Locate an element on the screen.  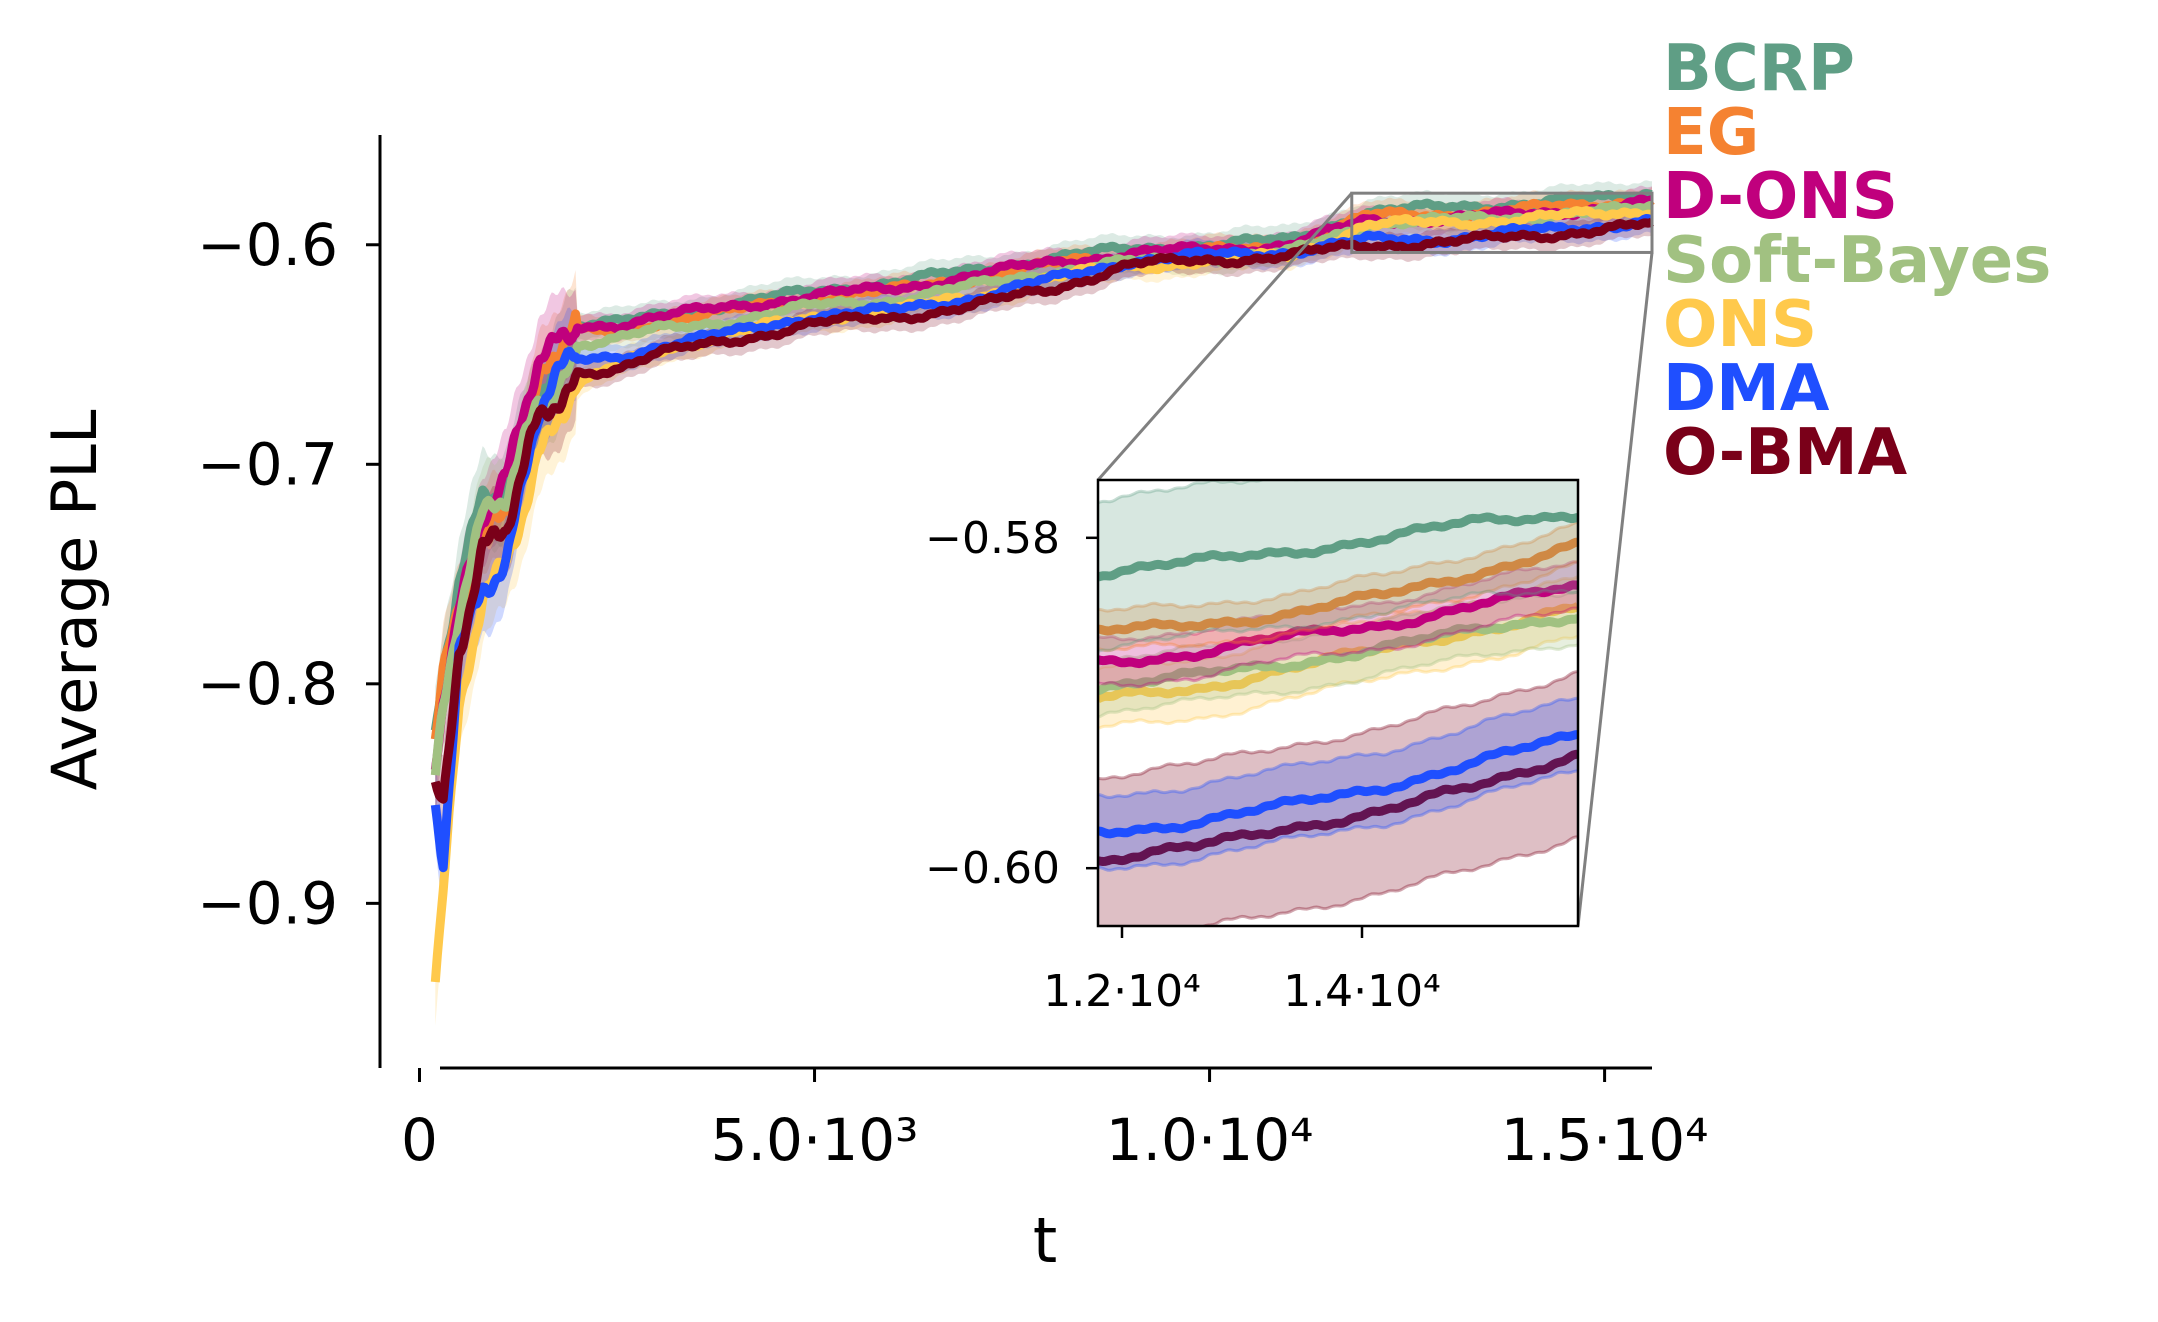
x-tick-label: 1.5·10⁴ is located at coordinates (1605, 1140).